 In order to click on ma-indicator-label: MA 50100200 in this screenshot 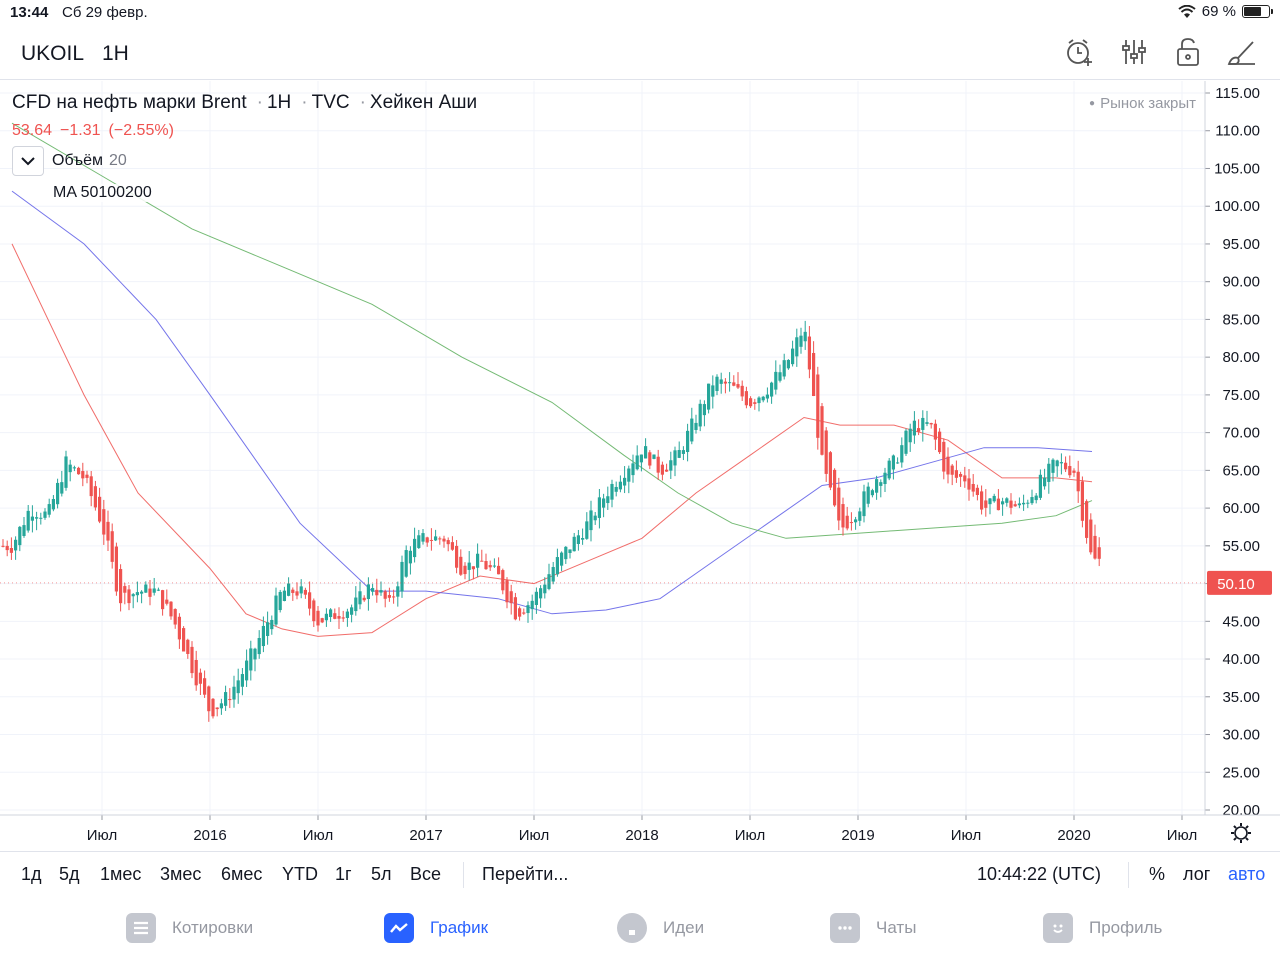, I will do `click(104, 193)`.